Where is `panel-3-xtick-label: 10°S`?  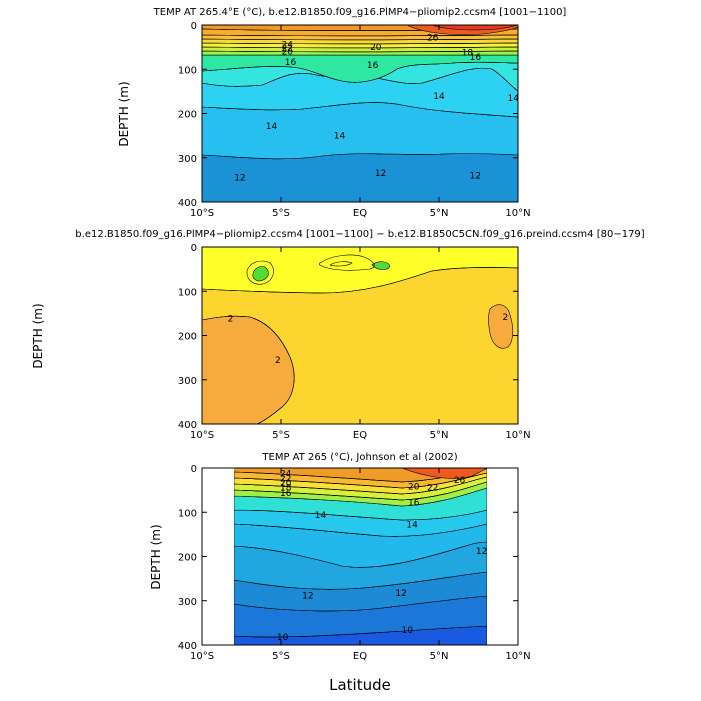 panel-3-xtick-label: 10°S is located at coordinates (202, 656).